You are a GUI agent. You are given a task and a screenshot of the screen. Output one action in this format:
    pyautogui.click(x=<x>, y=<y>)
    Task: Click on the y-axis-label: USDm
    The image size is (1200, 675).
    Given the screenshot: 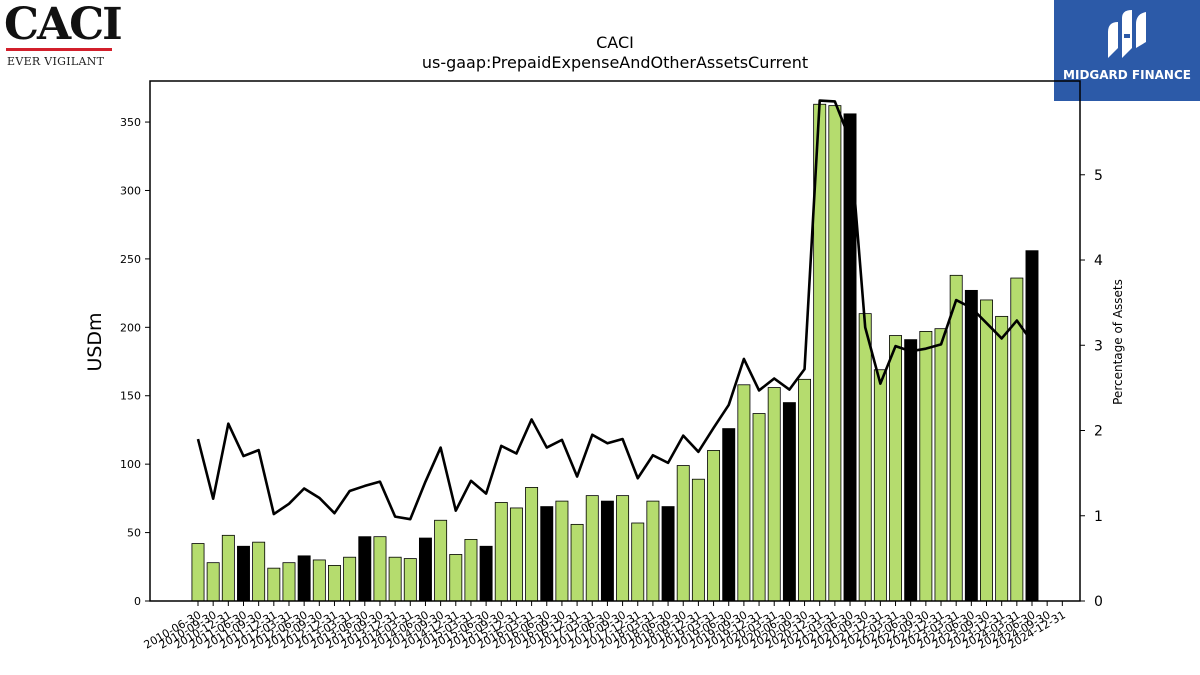 What is the action you would take?
    pyautogui.click(x=95, y=341)
    